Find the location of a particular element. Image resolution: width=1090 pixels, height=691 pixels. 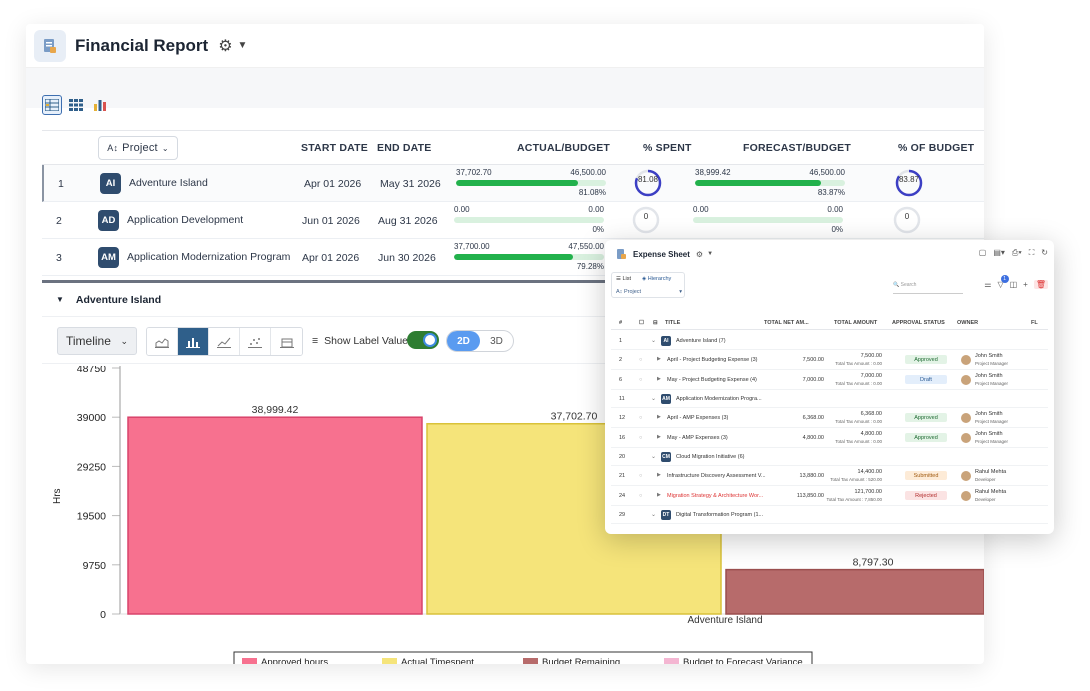

bar-chart-button is located at coordinates (193, 341).